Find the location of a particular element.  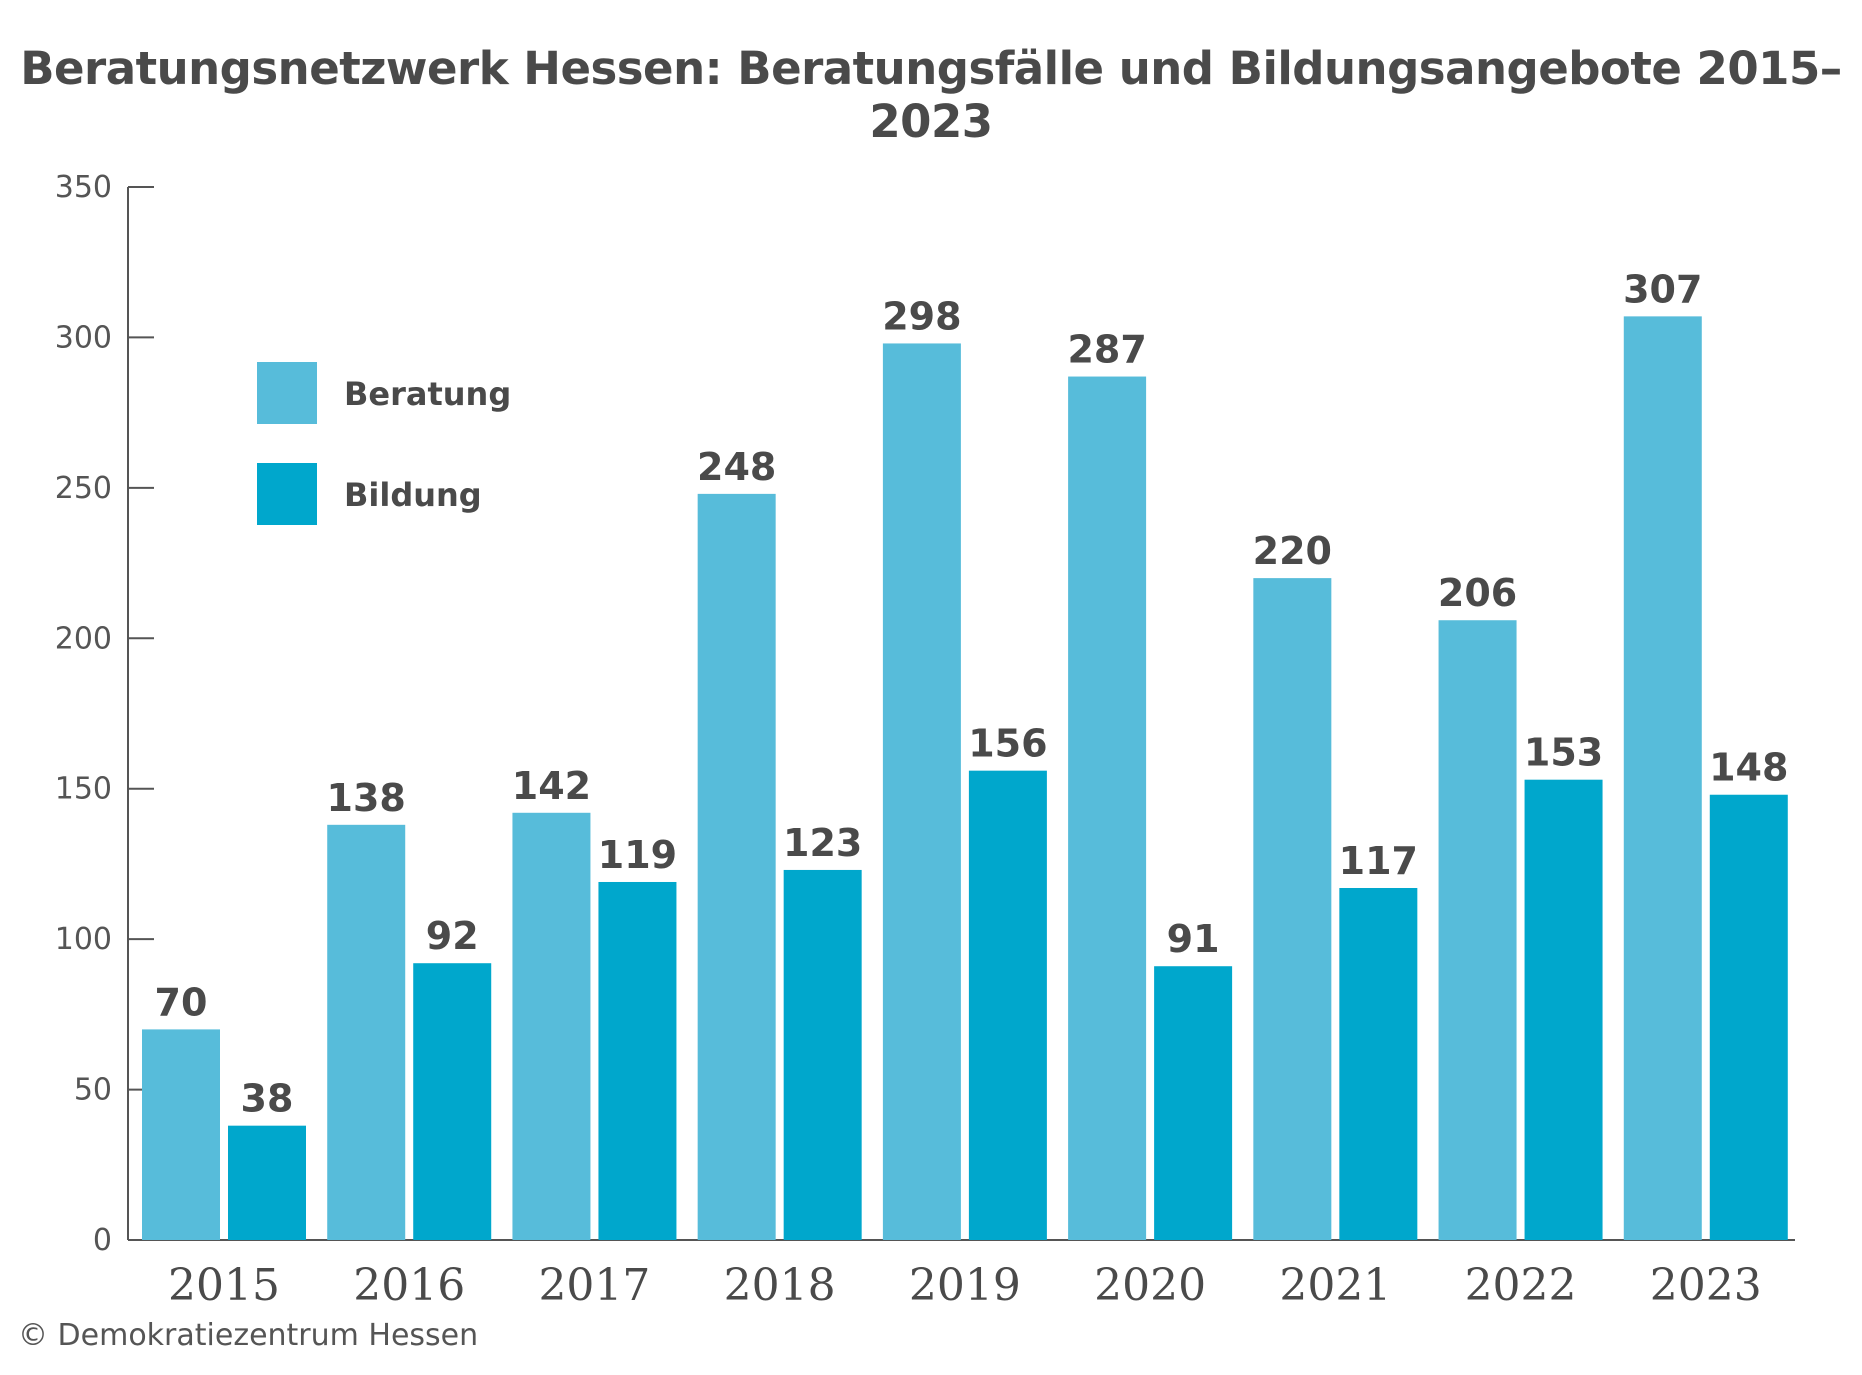

x-tick-label-2020: 2020 is located at coordinates (1150, 1285).